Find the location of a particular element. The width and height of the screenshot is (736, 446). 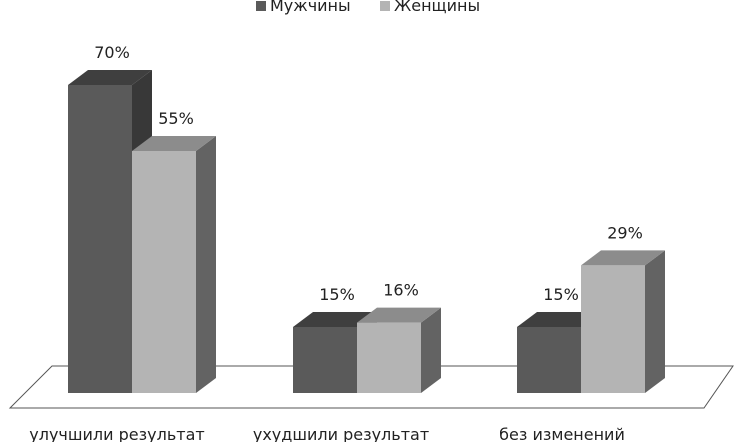

category-label-0: улучшили результат is located at coordinates (116, 433).